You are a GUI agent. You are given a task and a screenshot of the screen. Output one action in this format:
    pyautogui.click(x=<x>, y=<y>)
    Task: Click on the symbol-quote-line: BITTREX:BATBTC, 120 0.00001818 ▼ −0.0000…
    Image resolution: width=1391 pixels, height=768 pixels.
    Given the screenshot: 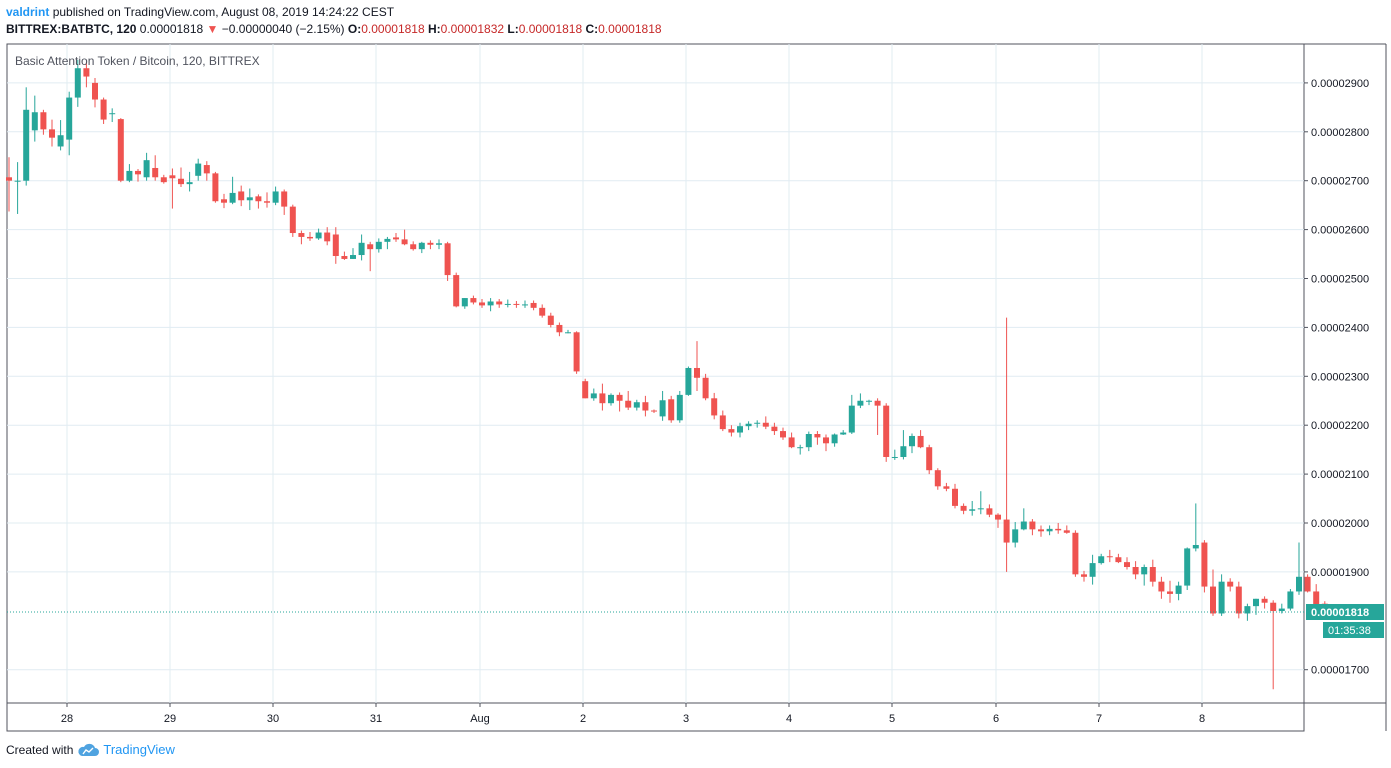 What is the action you would take?
    pyautogui.click(x=334, y=29)
    